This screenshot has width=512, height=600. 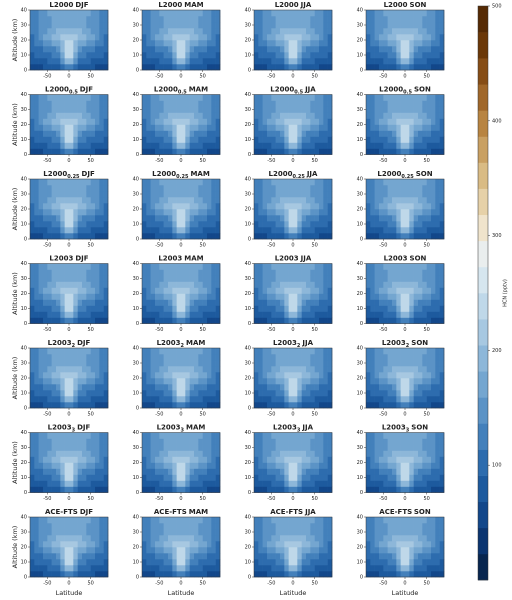 I want to click on x-tick-label: 0, so click(x=68, y=246).